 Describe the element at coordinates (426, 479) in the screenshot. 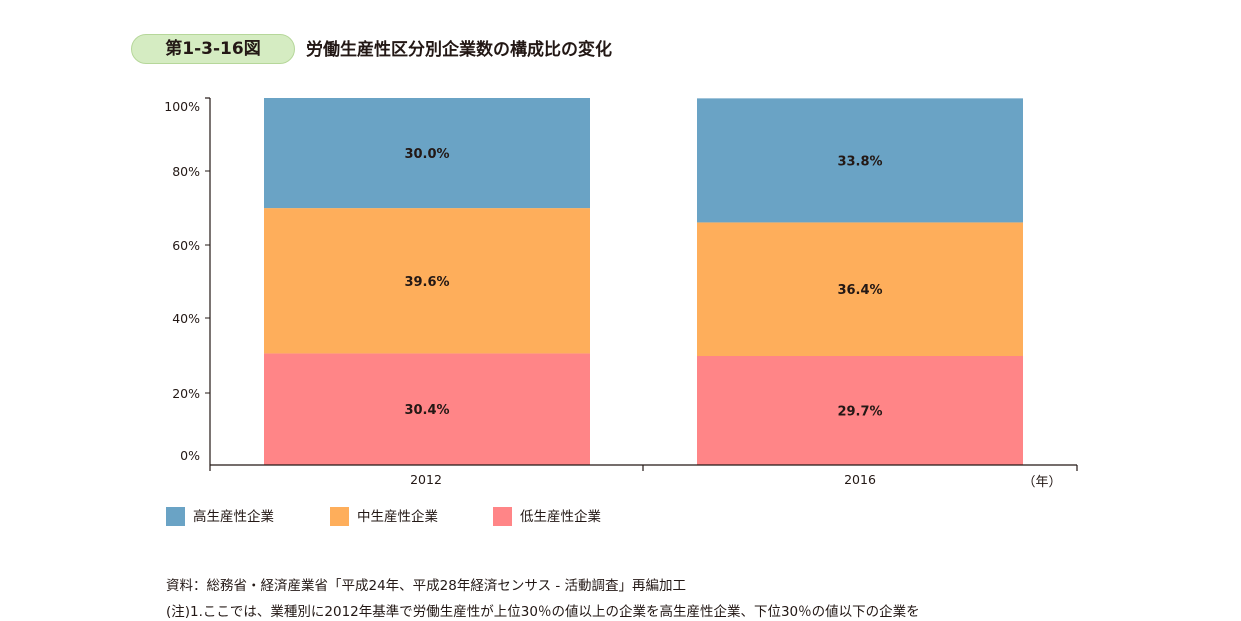

I see `x-category-label-2012: 2012` at that location.